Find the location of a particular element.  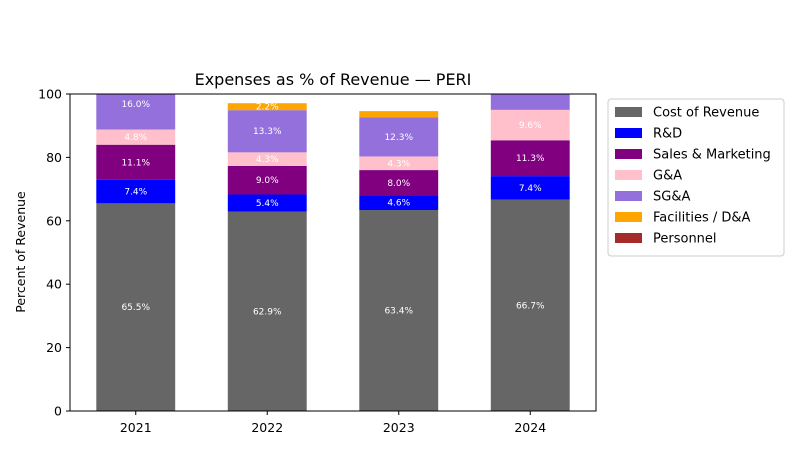

bar-data-label: 66.7% is located at coordinates (530, 306).